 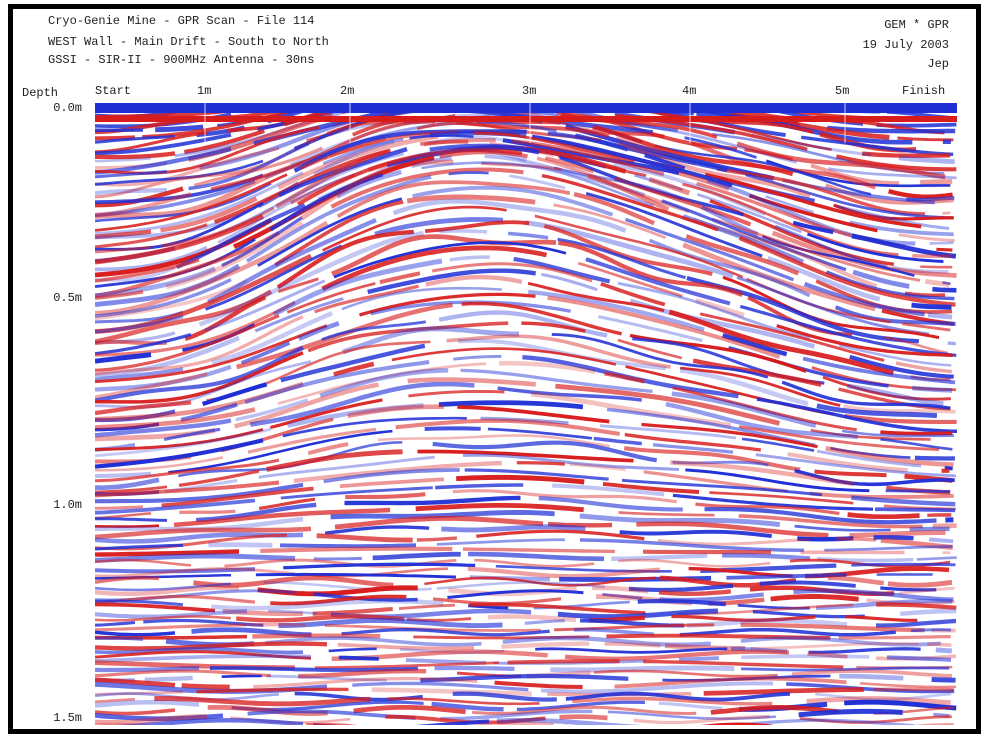 I want to click on header-line: Cryo-Genie Mine - GPR Scan - File 114, so click(x=181, y=21).